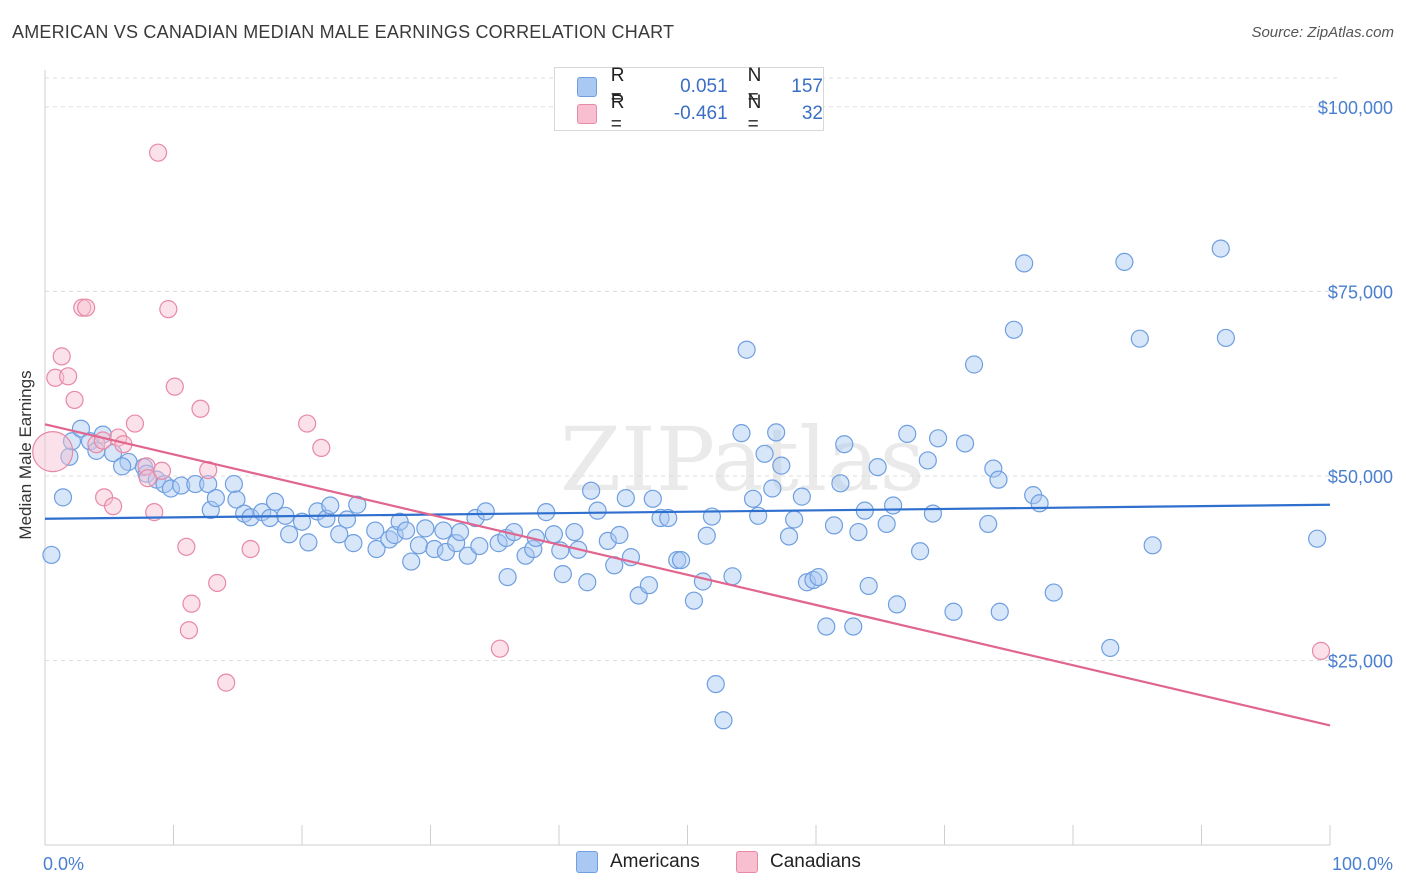  What do you see at coordinates (704, 86) in the screenshot?
I see `r-value: 0.051` at bounding box center [704, 86].